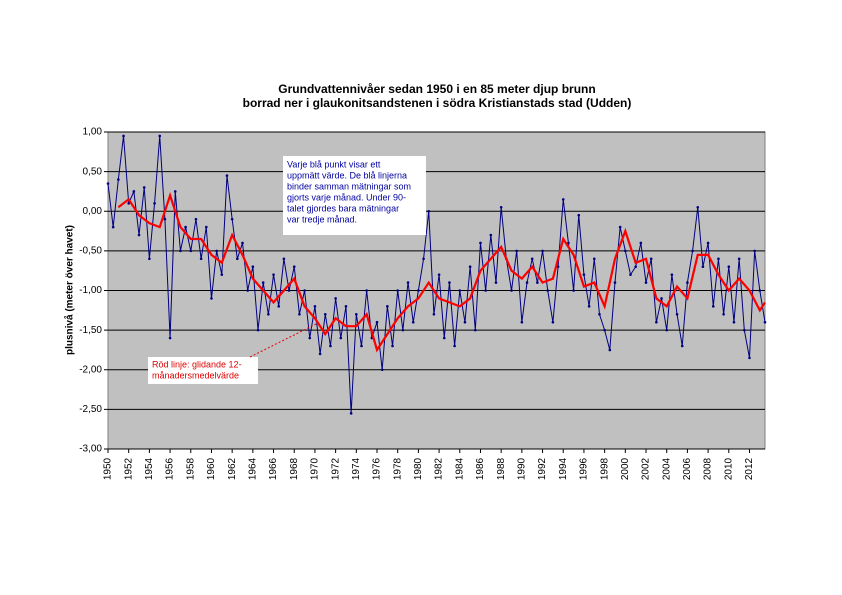 The height and width of the screenshot is (595, 842). I want to click on annotation-text: gjorts varje månad. Under 90-, so click(346, 197).